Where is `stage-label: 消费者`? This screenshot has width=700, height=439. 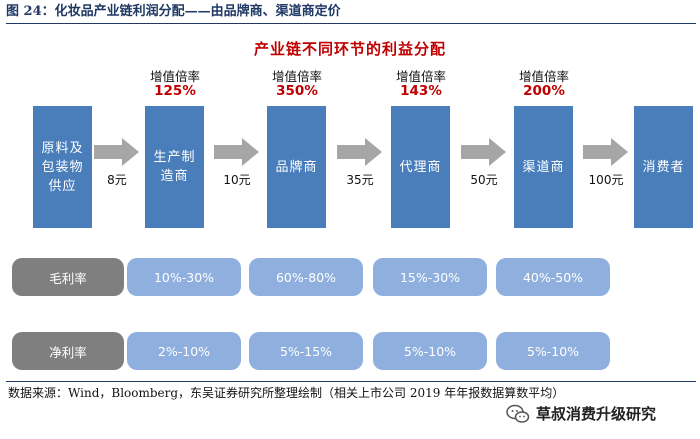
stage-label: 消费者 is located at coordinates (663, 167).